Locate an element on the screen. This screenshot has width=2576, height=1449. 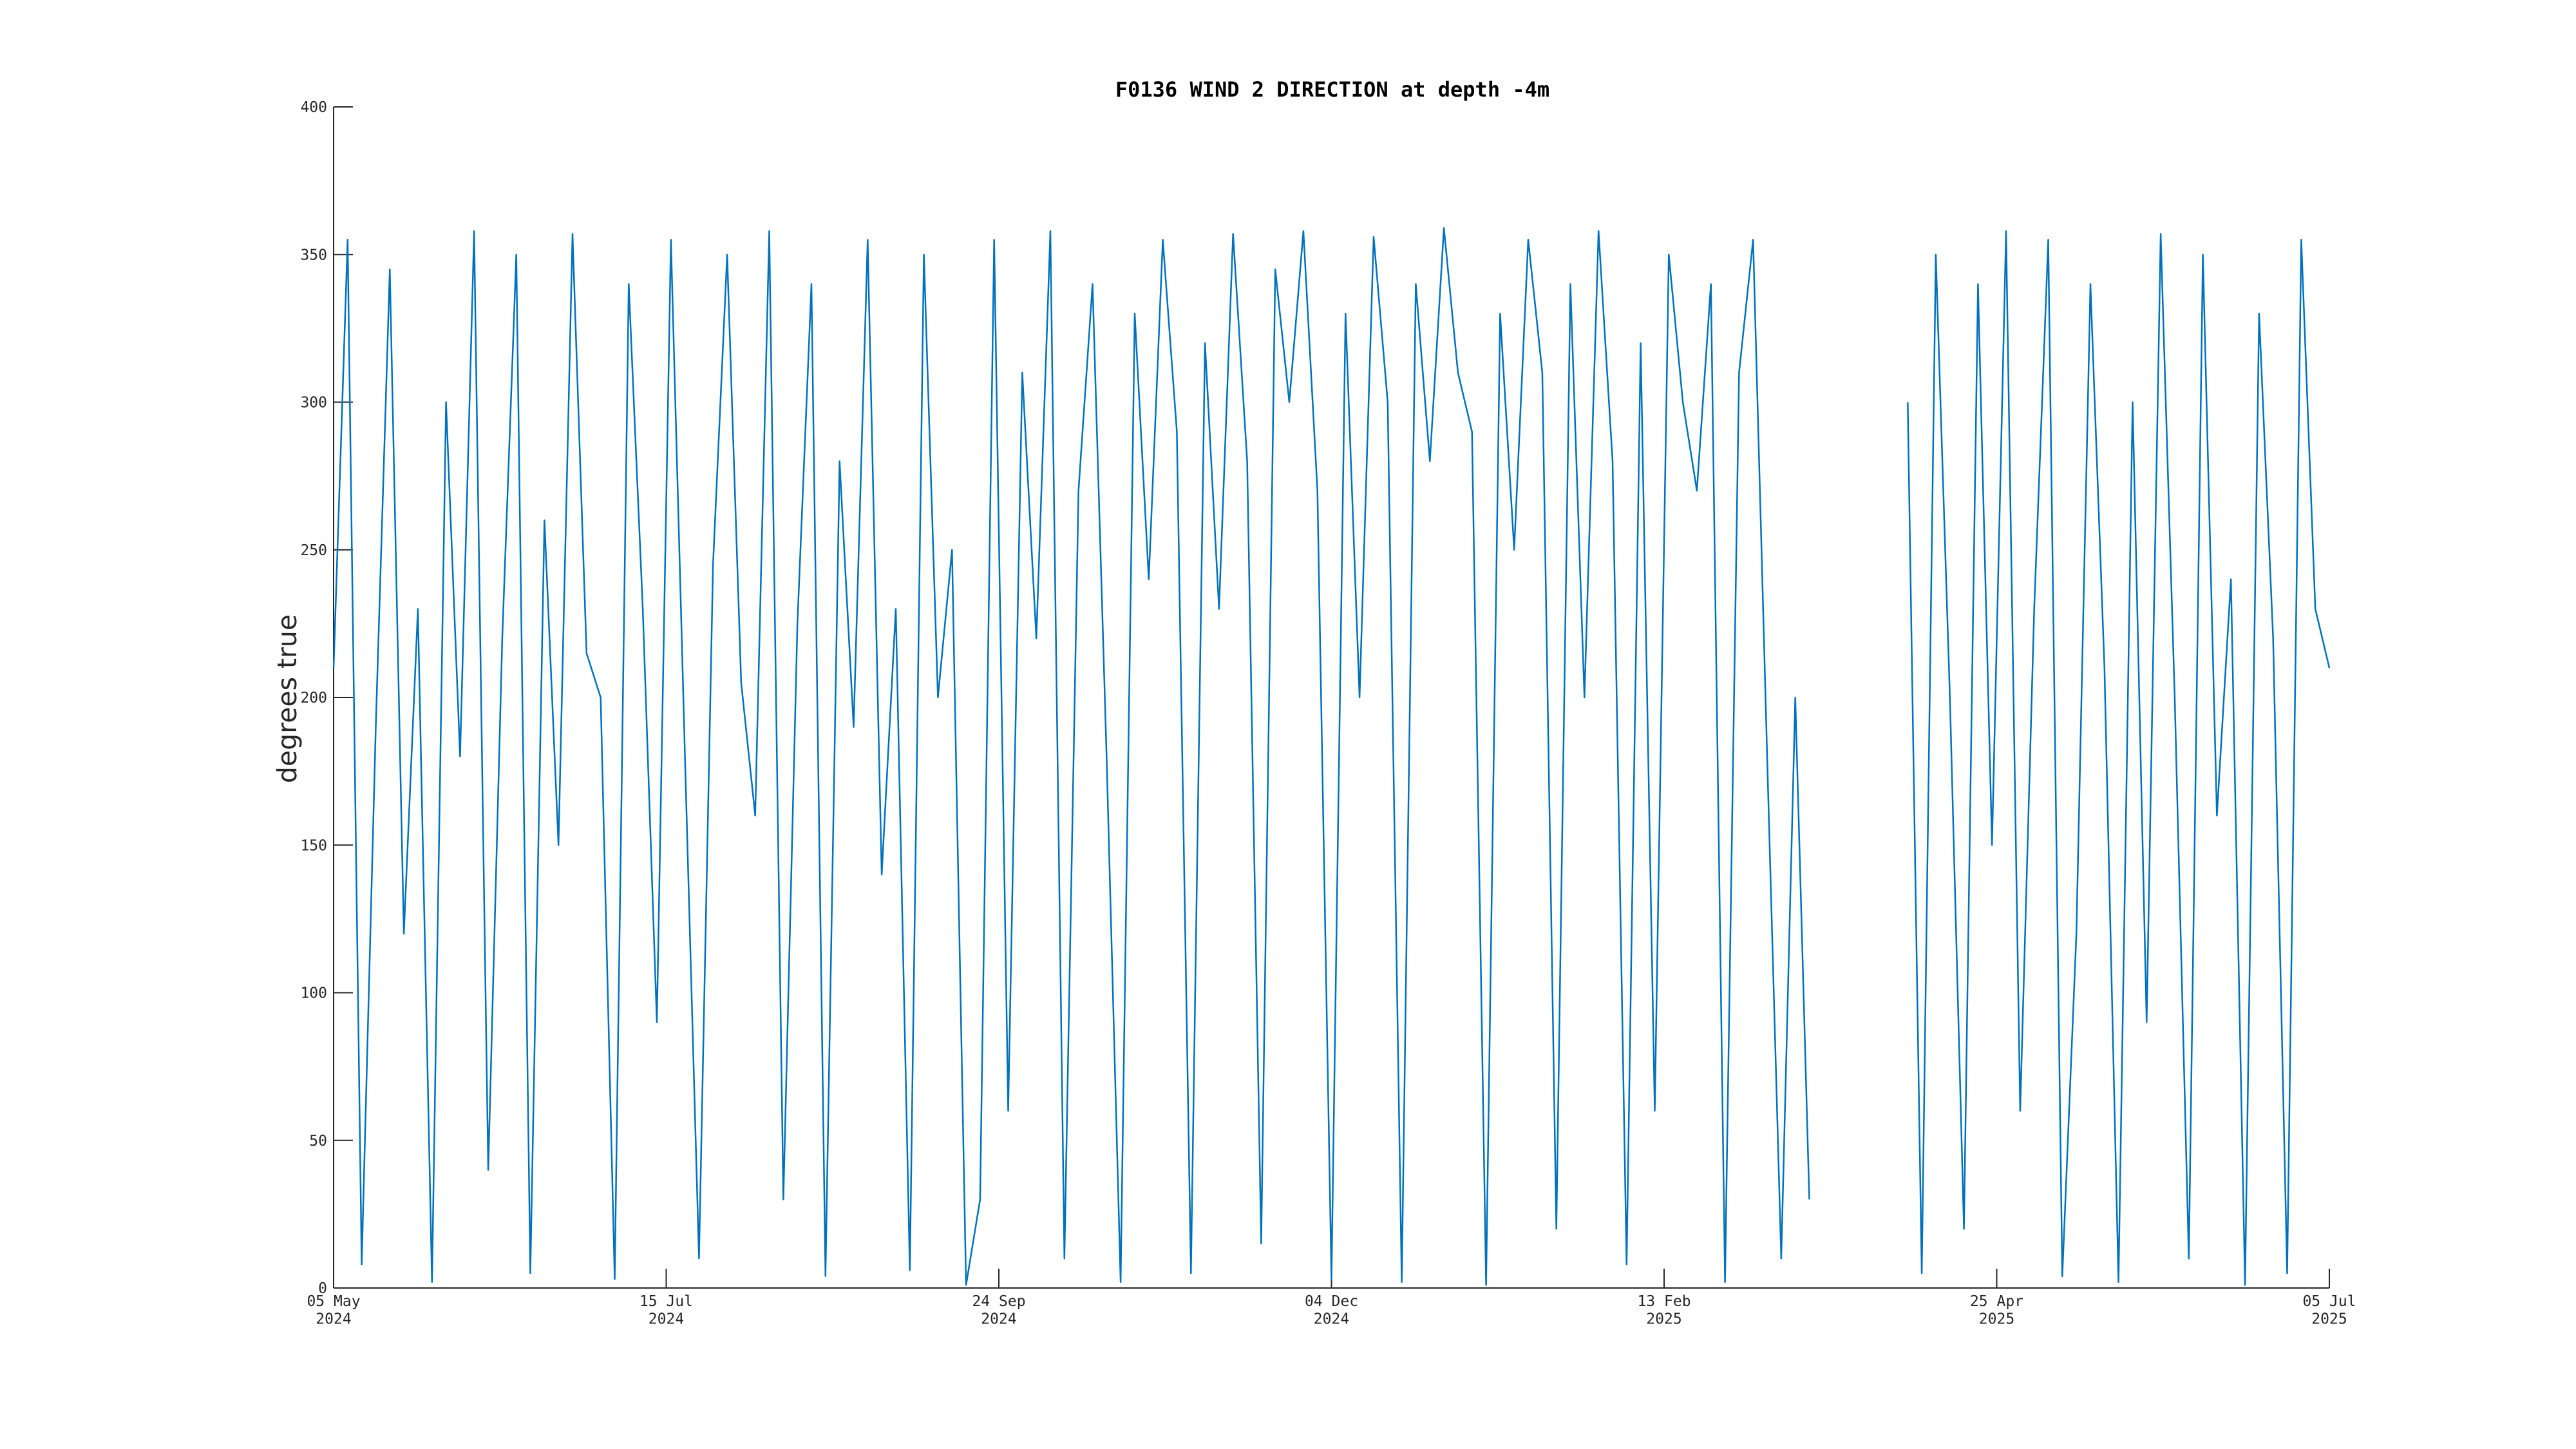
y-tick-label: 150 is located at coordinates (313, 846).